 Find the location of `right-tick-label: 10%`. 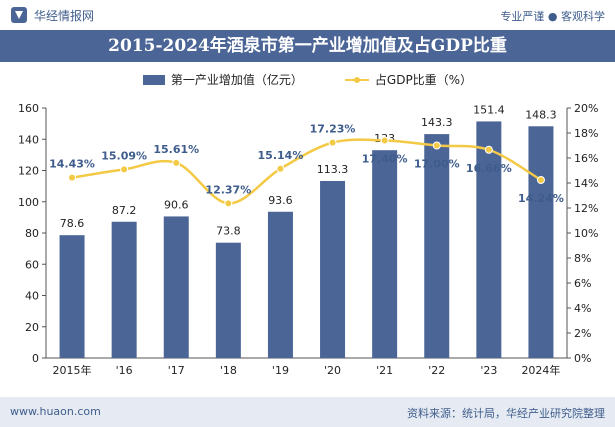

right-tick-label: 10% is located at coordinates (586, 233).